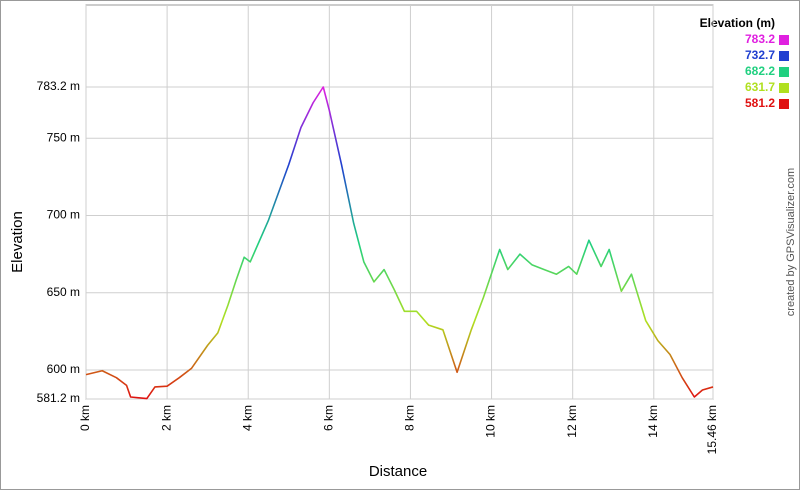  Describe the element at coordinates (17, 242) in the screenshot. I see `y-axis-title: Elevation` at that location.